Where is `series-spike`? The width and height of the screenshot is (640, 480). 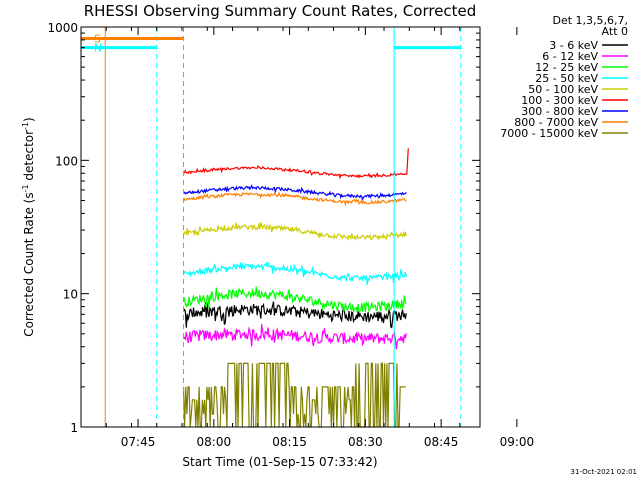
series-spike is located at coordinates (407, 161).